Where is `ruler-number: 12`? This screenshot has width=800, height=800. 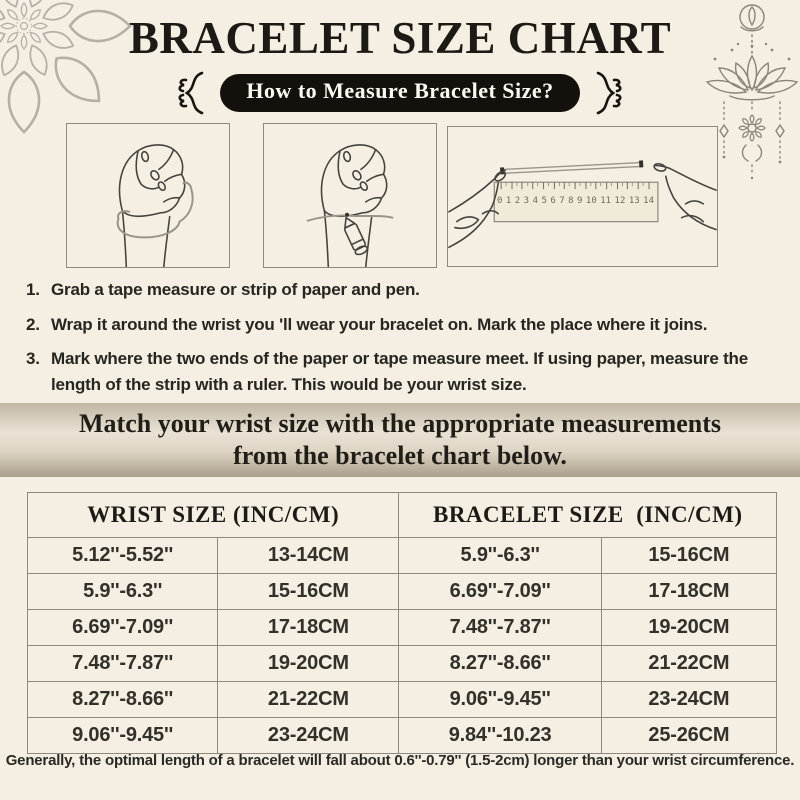 ruler-number: 12 is located at coordinates (620, 201).